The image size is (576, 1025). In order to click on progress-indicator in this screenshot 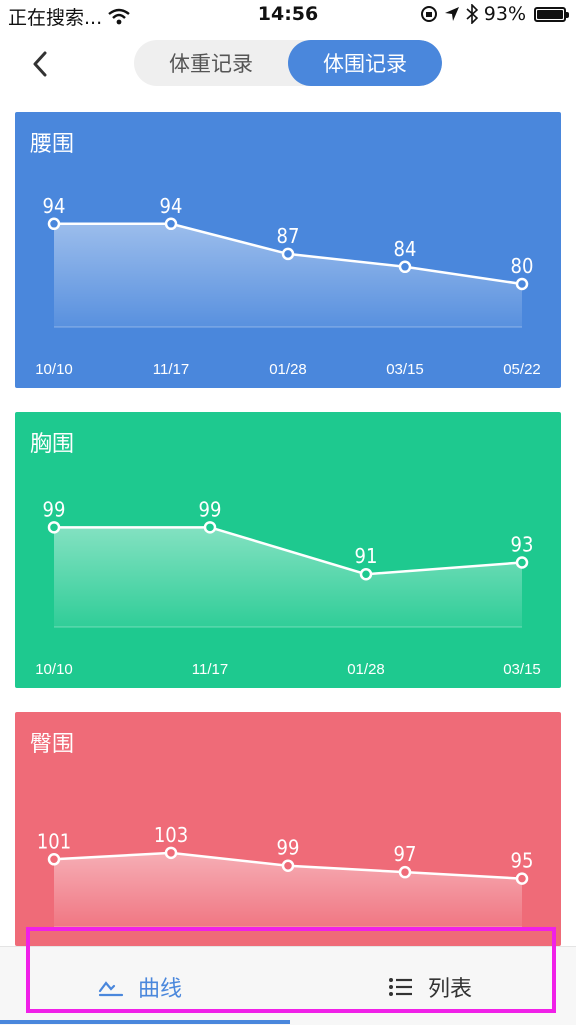, I will do `click(145, 1022)`.